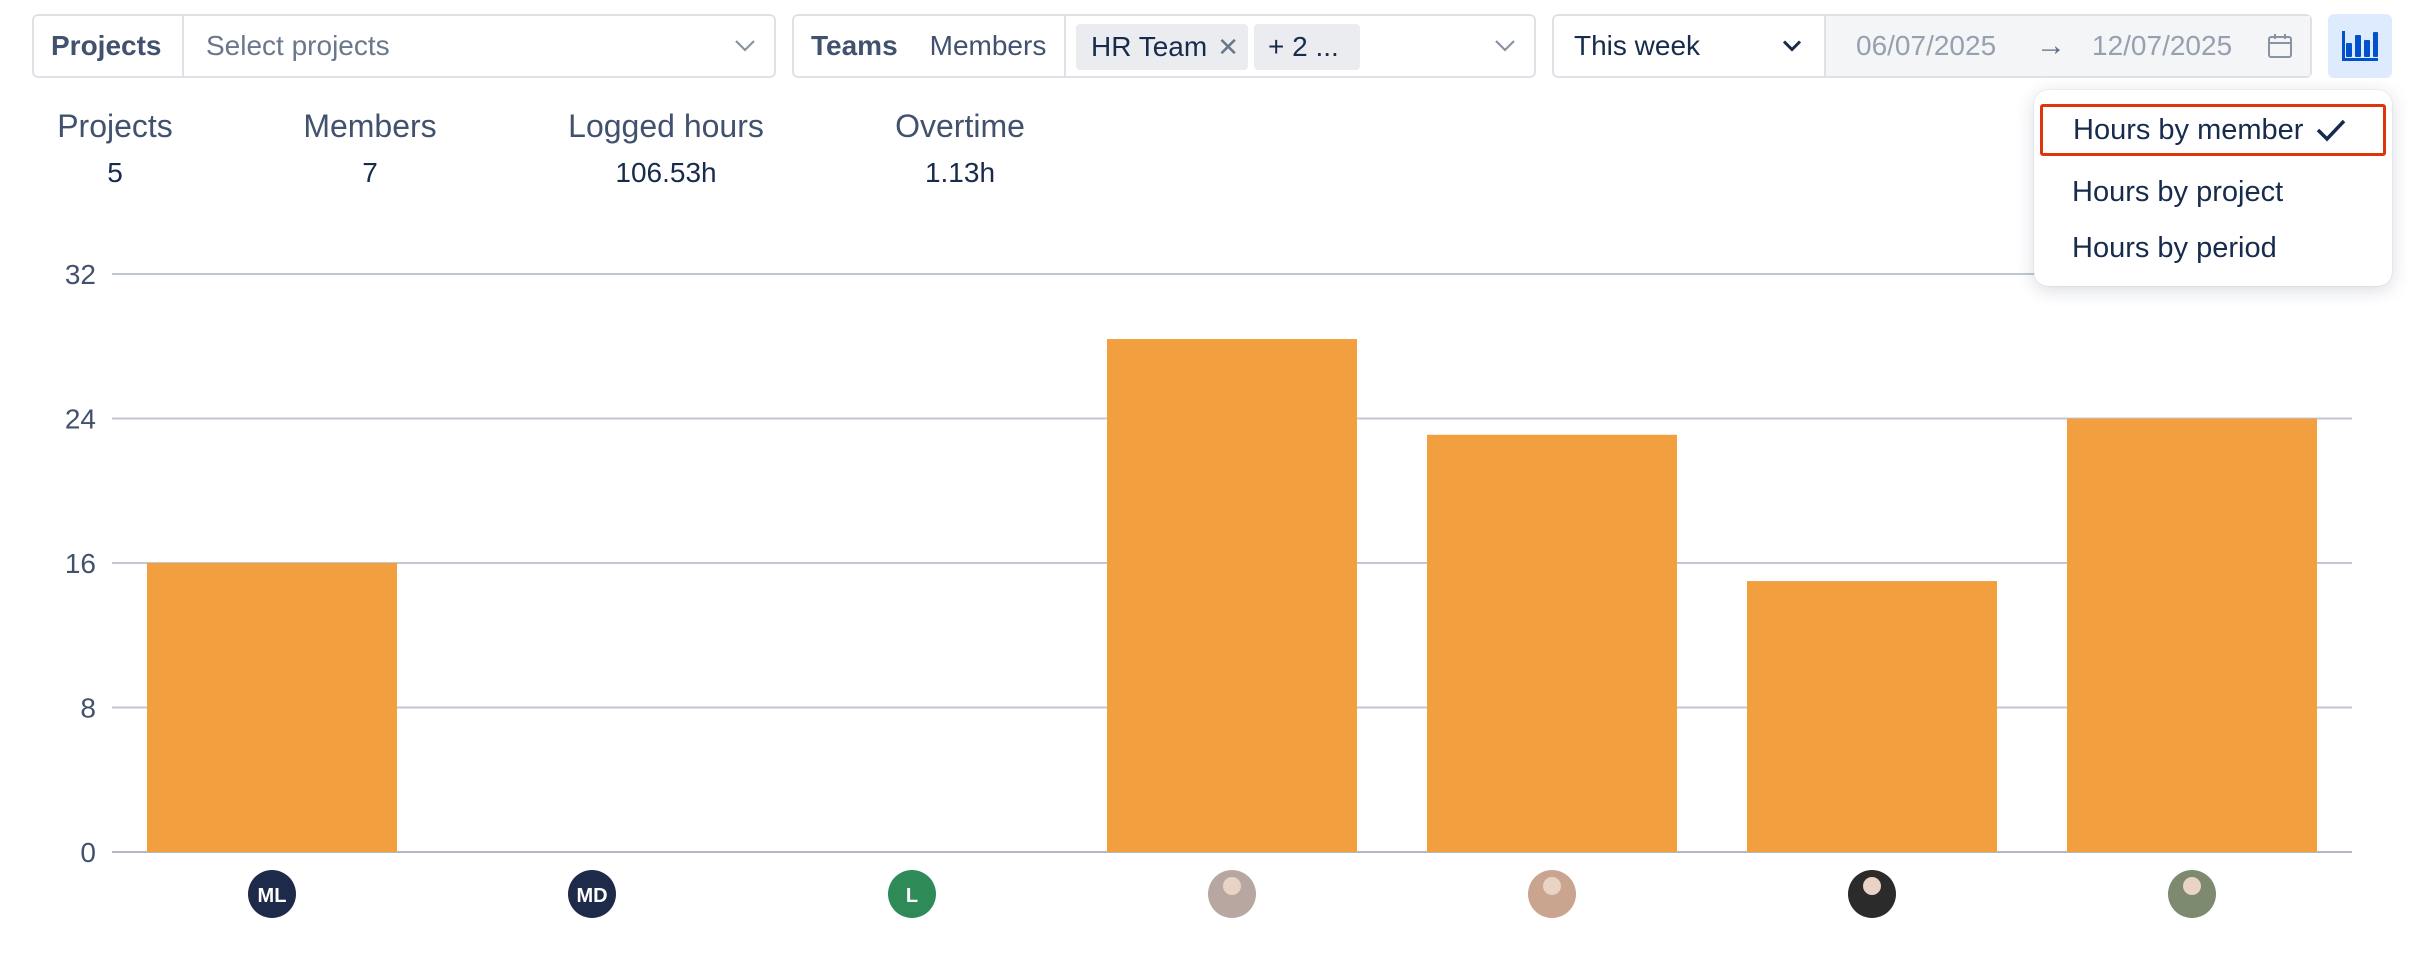 The height and width of the screenshot is (964, 2426). What do you see at coordinates (80, 563) in the screenshot?
I see `y-tick-label: 16` at bounding box center [80, 563].